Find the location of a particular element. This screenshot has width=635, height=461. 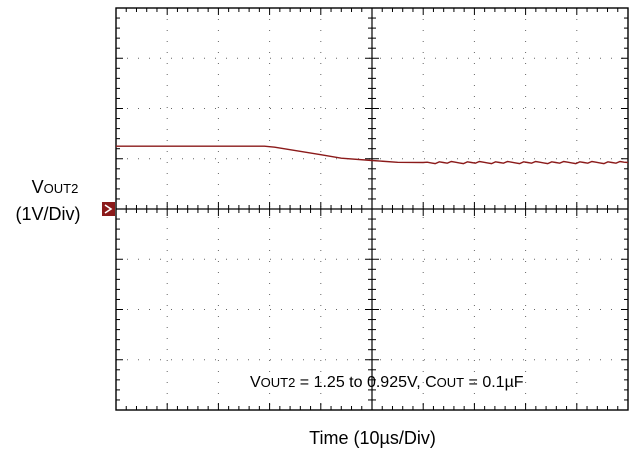

annotation-v-text: = 1.25 to 0.925V, C is located at coordinates (366, 382).